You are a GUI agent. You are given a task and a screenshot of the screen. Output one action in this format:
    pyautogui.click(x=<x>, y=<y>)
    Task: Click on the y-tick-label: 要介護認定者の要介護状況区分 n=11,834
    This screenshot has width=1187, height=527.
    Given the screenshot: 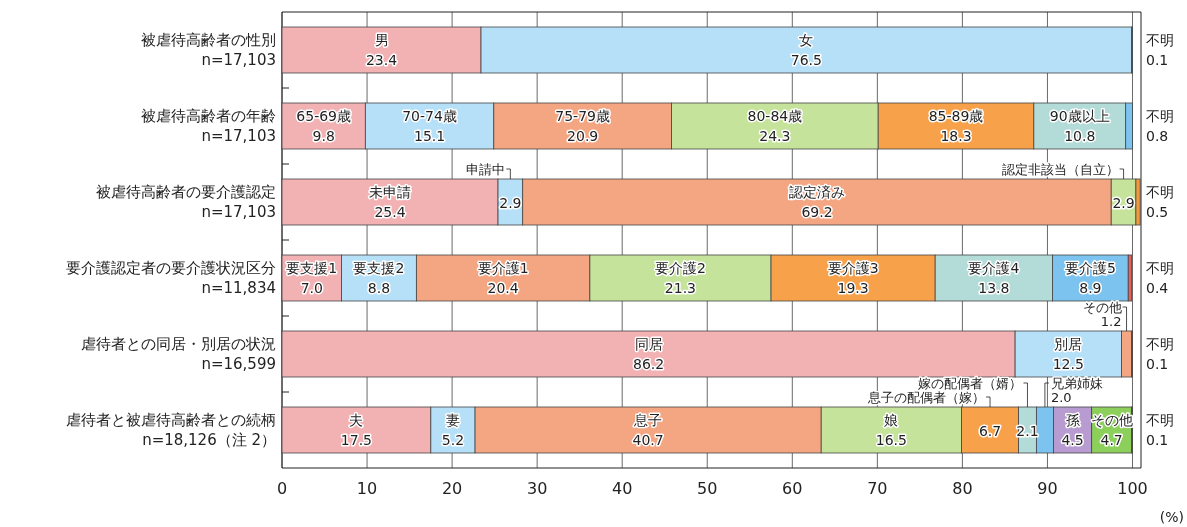 What is the action you would take?
    pyautogui.click(x=171, y=278)
    